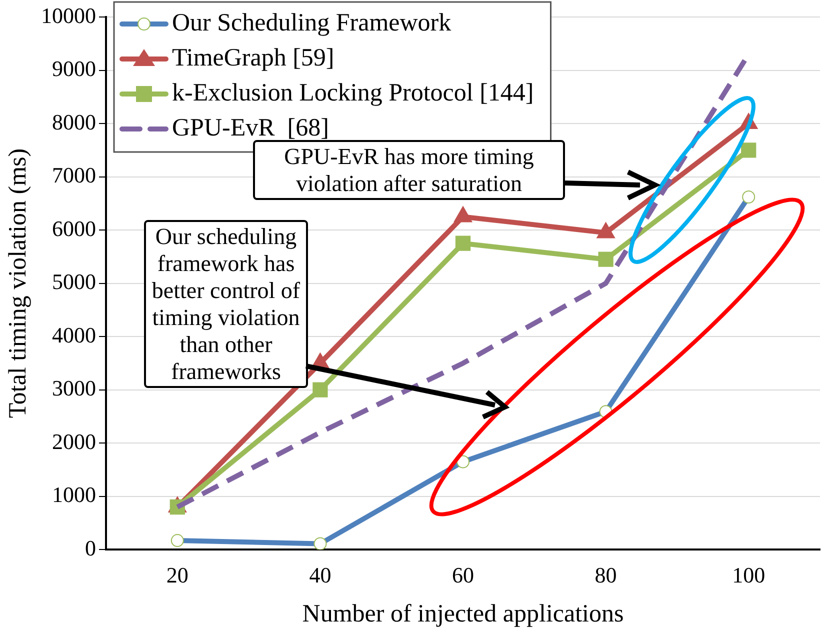 Image resolution: width=831 pixels, height=634 pixels. I want to click on legend-label: TimeGraph [59], so click(253, 58).